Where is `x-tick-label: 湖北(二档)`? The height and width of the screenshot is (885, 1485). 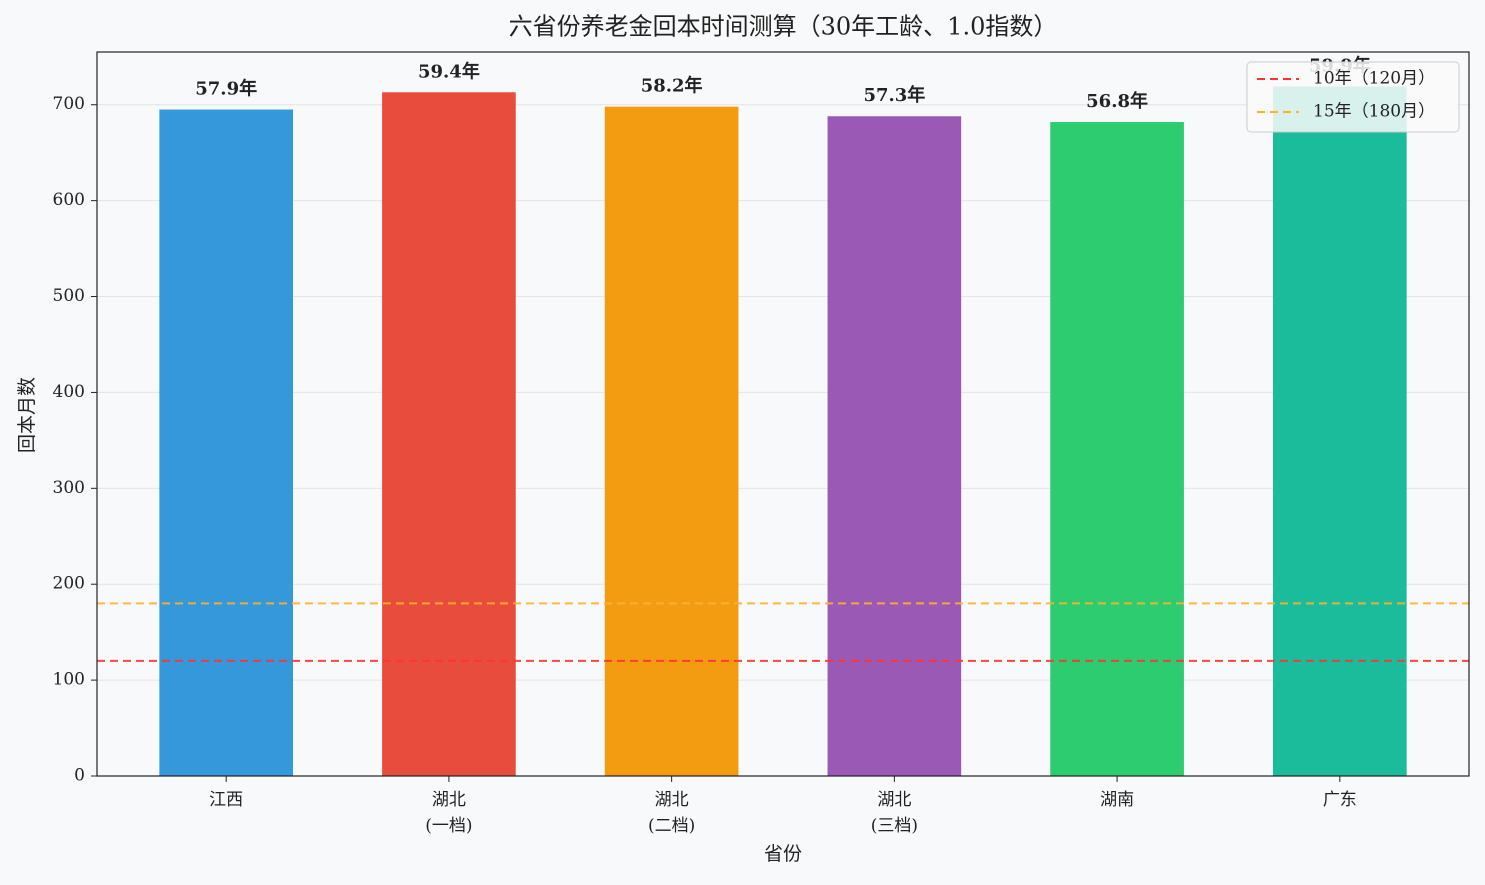
x-tick-label: 湖北(二档) is located at coordinates (671, 813).